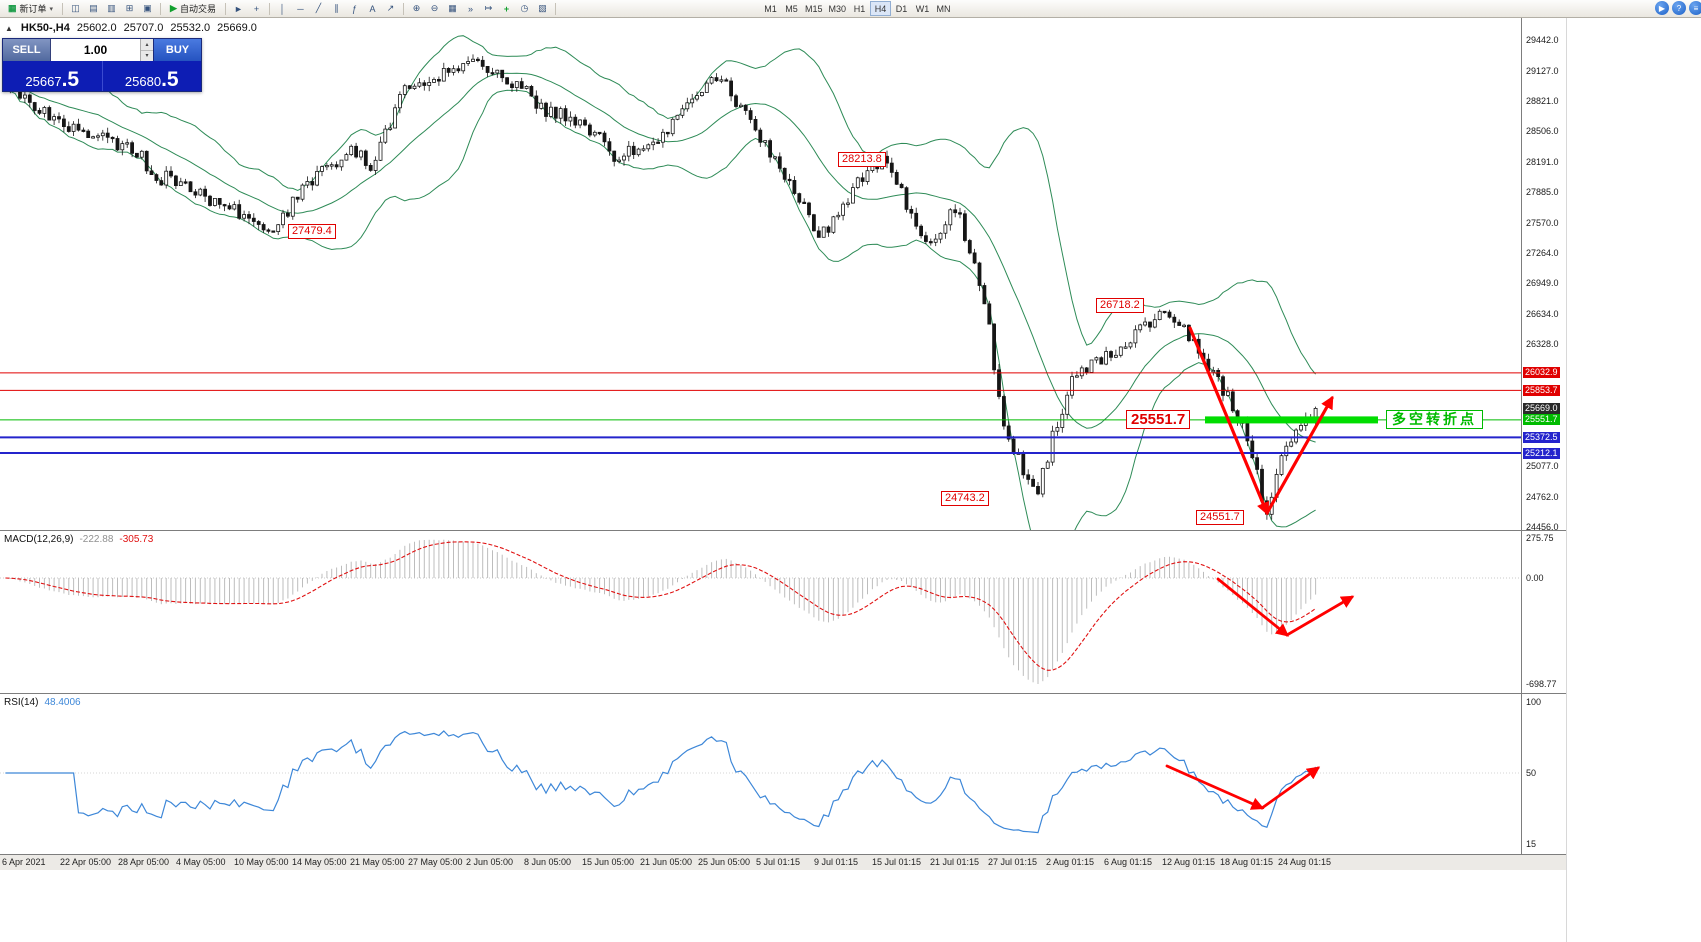 This screenshot has height=942, width=1701. I want to click on auto-trading-button: ▶ 自动交易, so click(193, 8).